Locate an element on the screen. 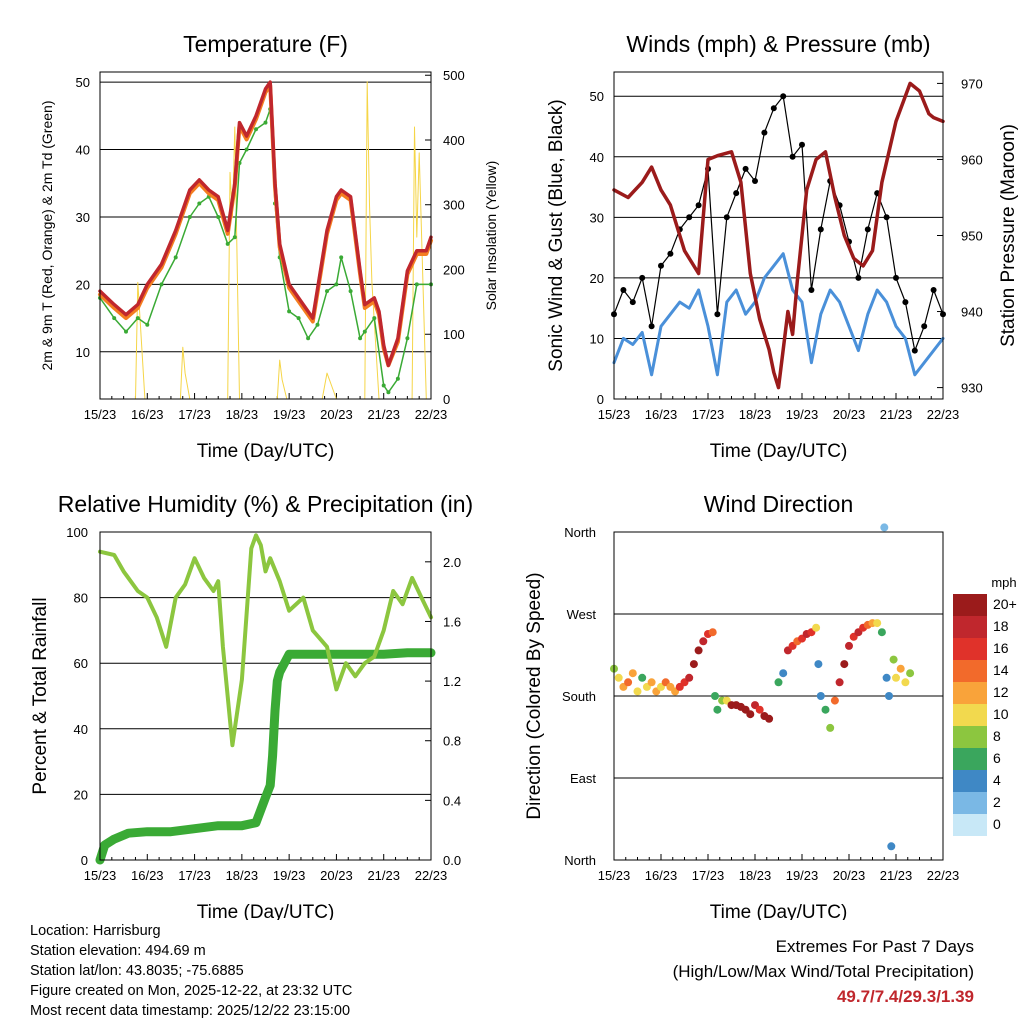 This screenshot has height=1024, width=1024. humidity-ytick-label: 20 is located at coordinates (81, 794).